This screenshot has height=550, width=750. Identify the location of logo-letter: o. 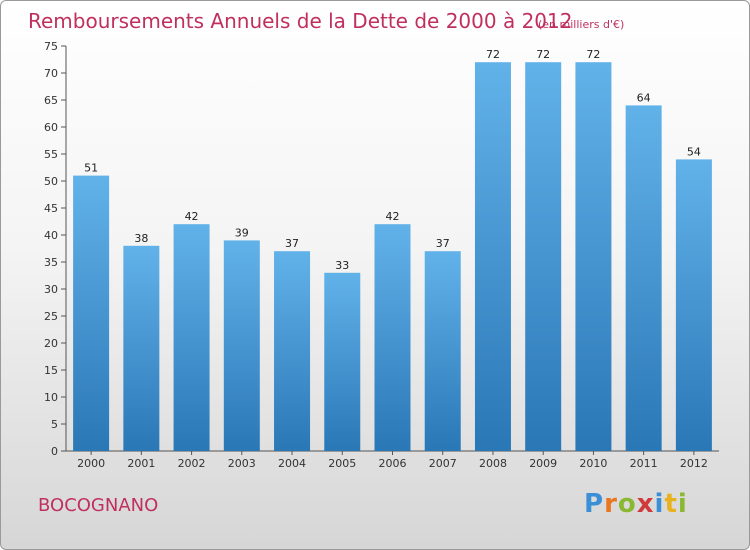
(627, 504).